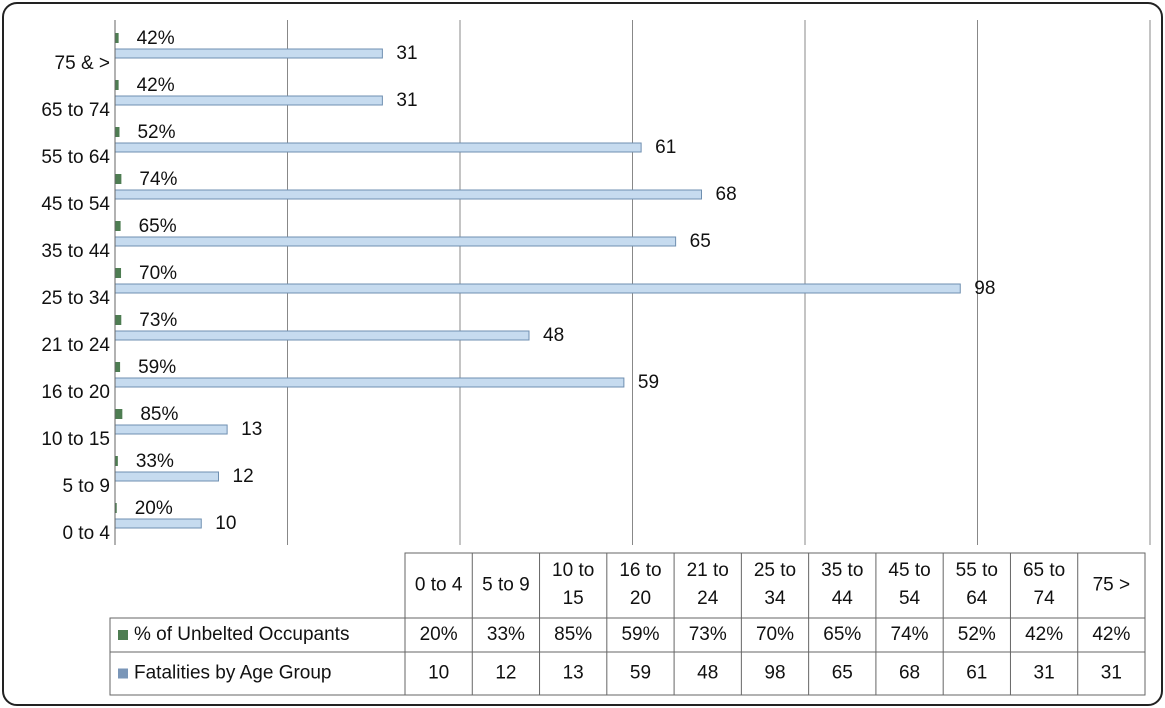  Describe the element at coordinates (842, 673) in the screenshot. I see `table-value: 65` at that location.